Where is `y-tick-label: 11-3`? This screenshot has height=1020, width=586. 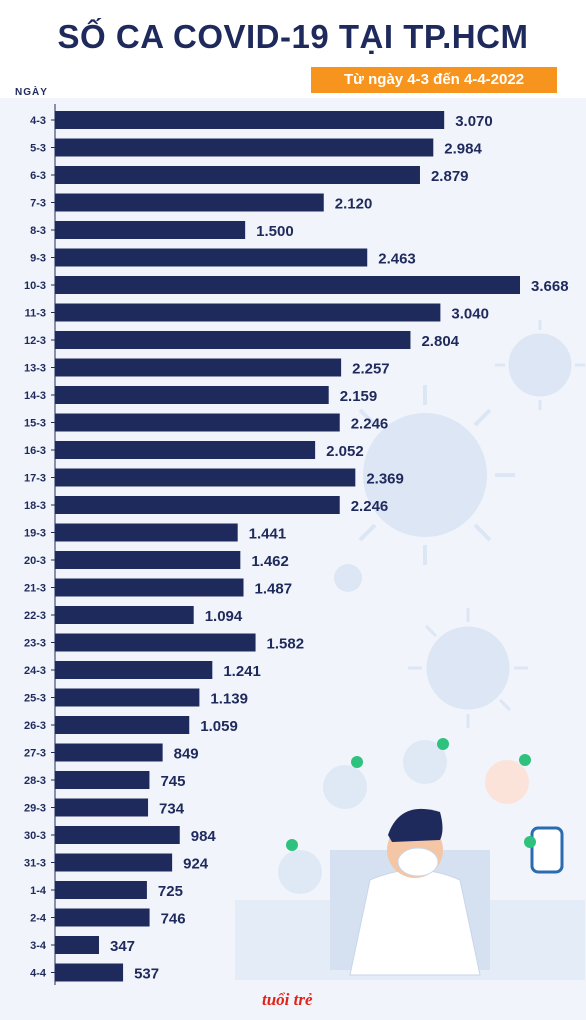 y-tick-label: 11-3 is located at coordinates (35, 314).